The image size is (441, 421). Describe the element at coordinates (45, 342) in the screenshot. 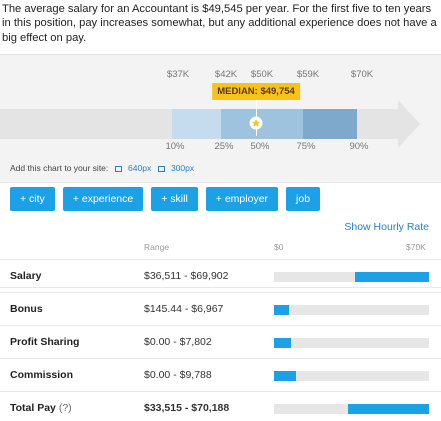

I see `pay-row-label: Profit Sharing` at that location.